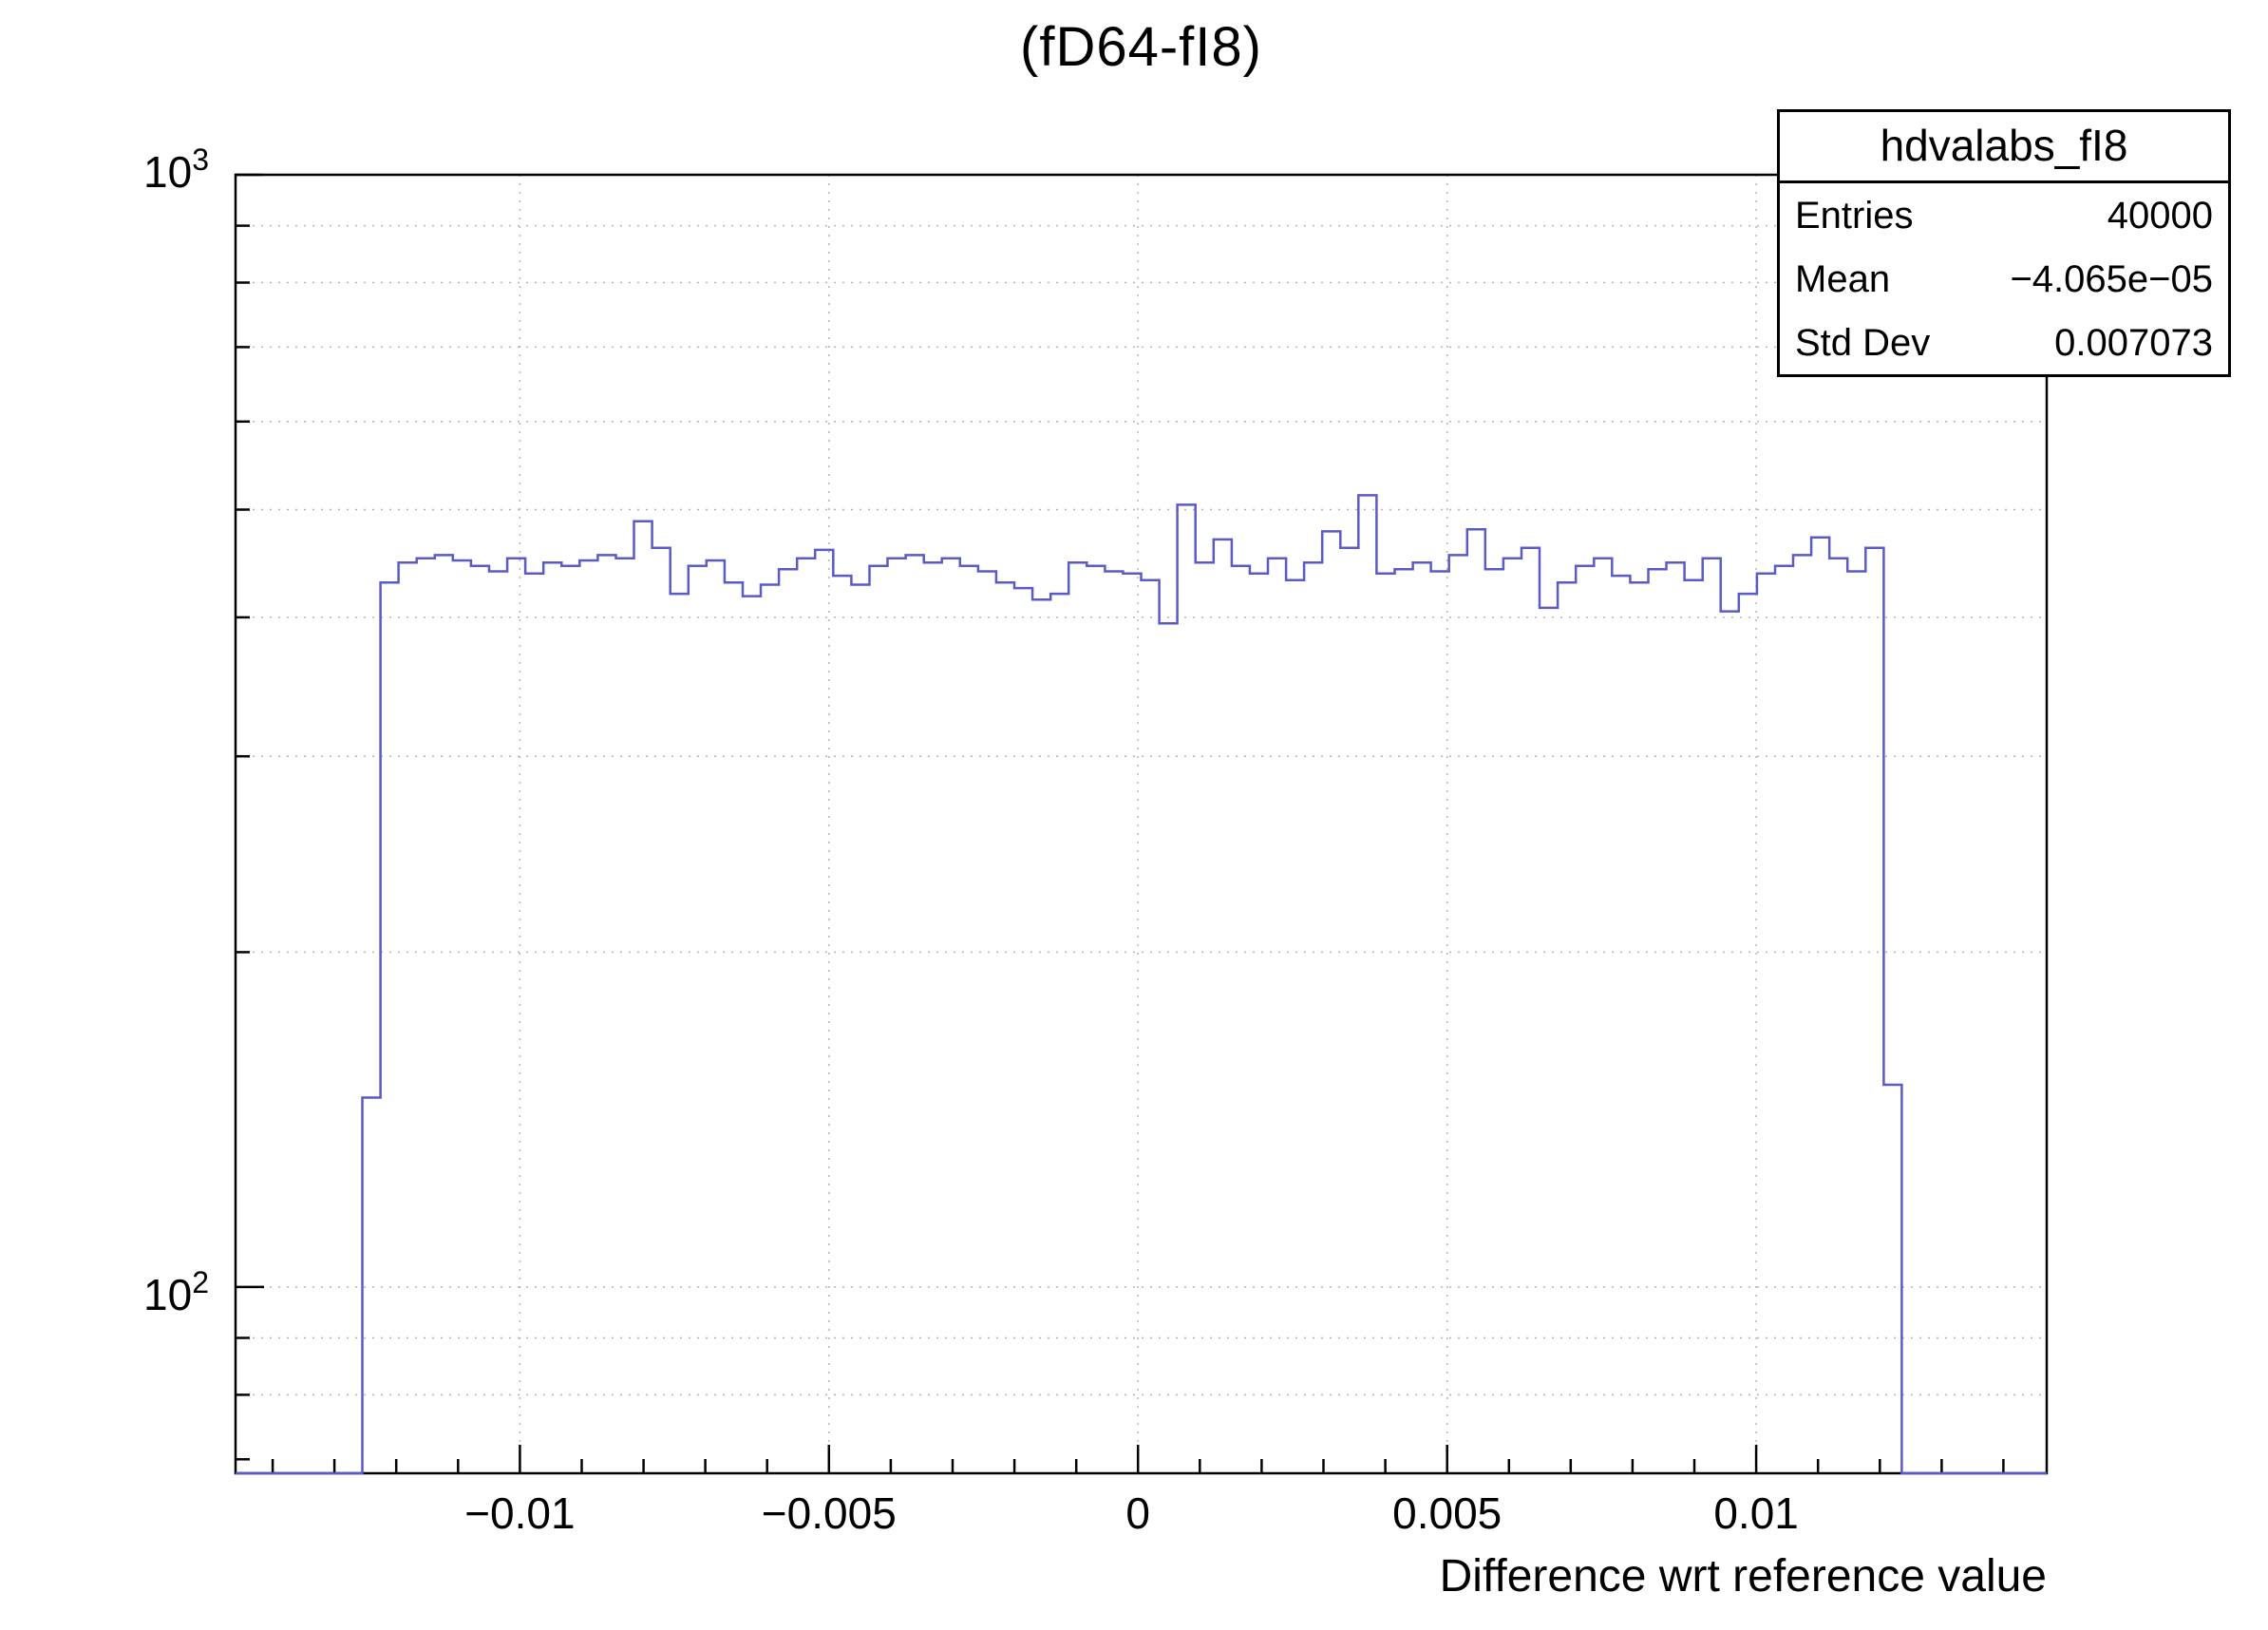  Describe the element at coordinates (1447, 1513) in the screenshot. I see `x-tick-label: 0.005` at that location.